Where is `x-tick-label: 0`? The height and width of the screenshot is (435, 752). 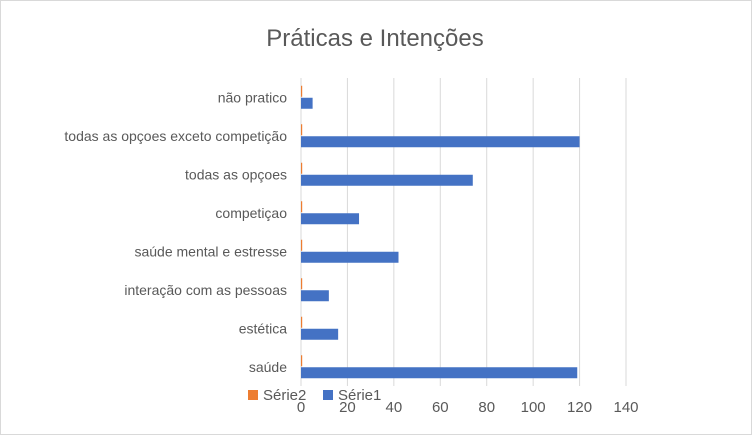
x-tick-label: 0 is located at coordinates (301, 407).